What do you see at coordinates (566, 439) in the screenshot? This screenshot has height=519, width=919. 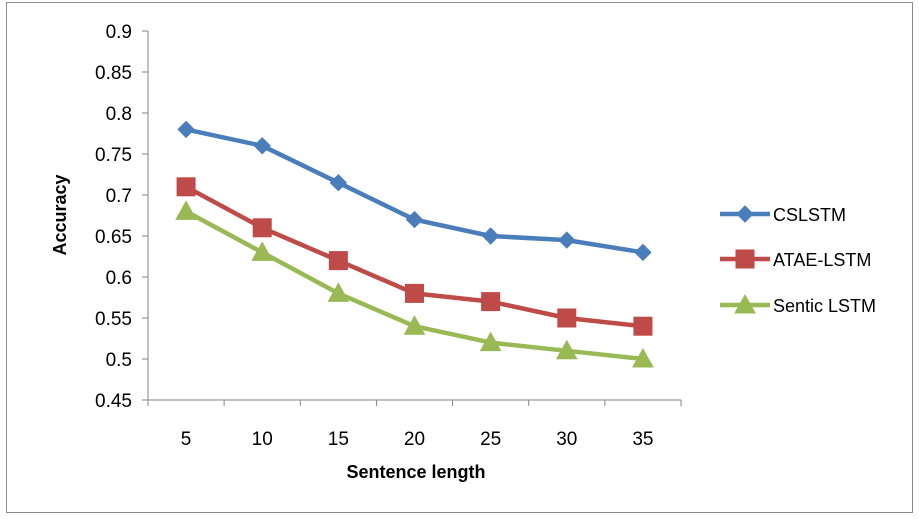 I see `x-tick-label: 30` at bounding box center [566, 439].